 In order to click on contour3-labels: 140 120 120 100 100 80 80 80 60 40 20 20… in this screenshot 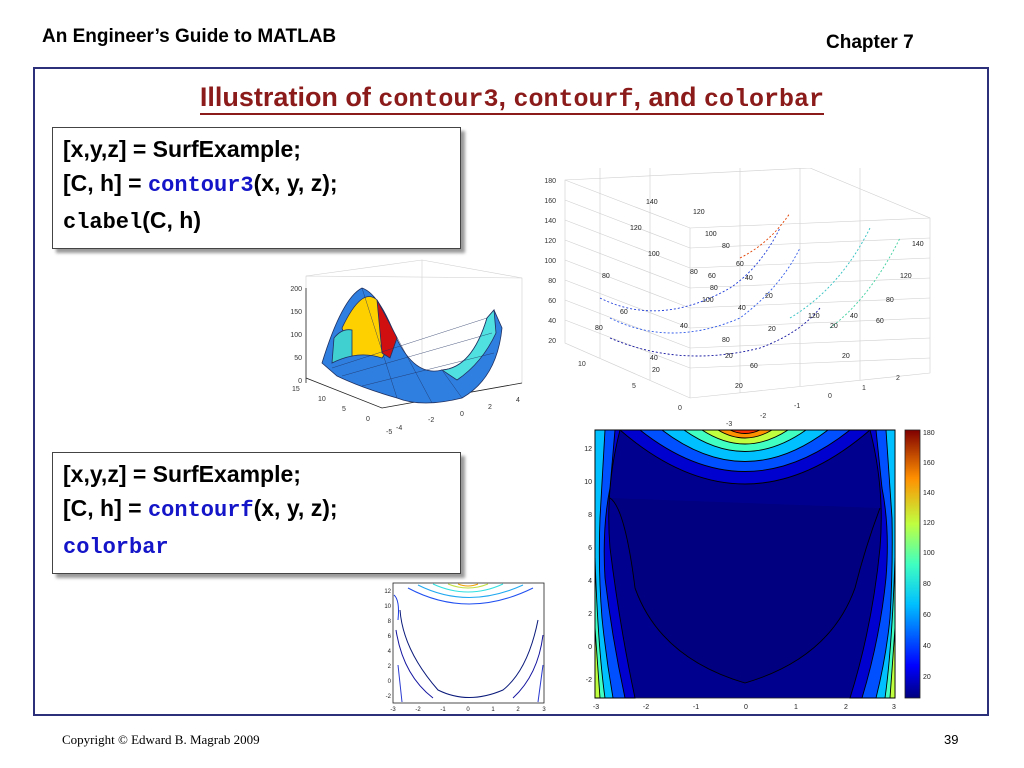, I will do `click(759, 294)`.